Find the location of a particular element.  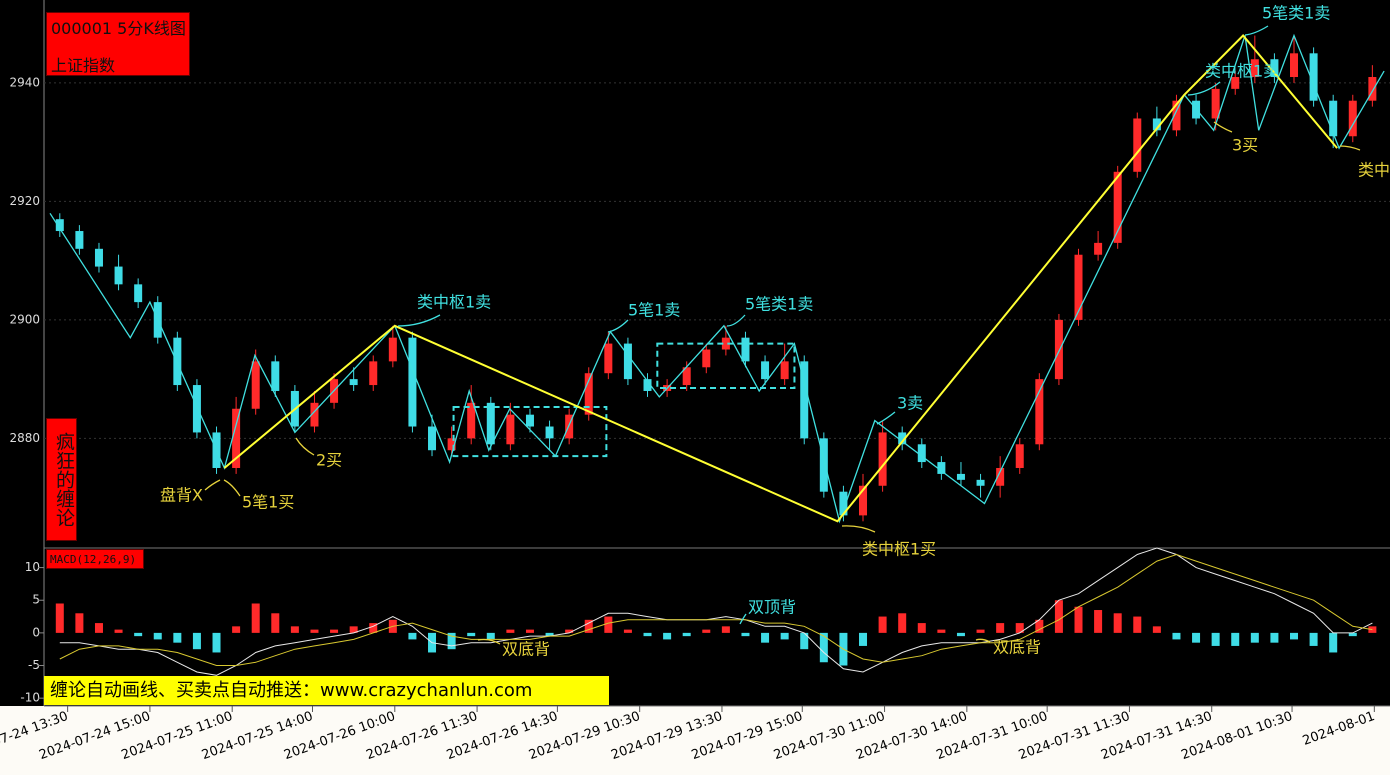

annotation: 盘背X is located at coordinates (181, 495).